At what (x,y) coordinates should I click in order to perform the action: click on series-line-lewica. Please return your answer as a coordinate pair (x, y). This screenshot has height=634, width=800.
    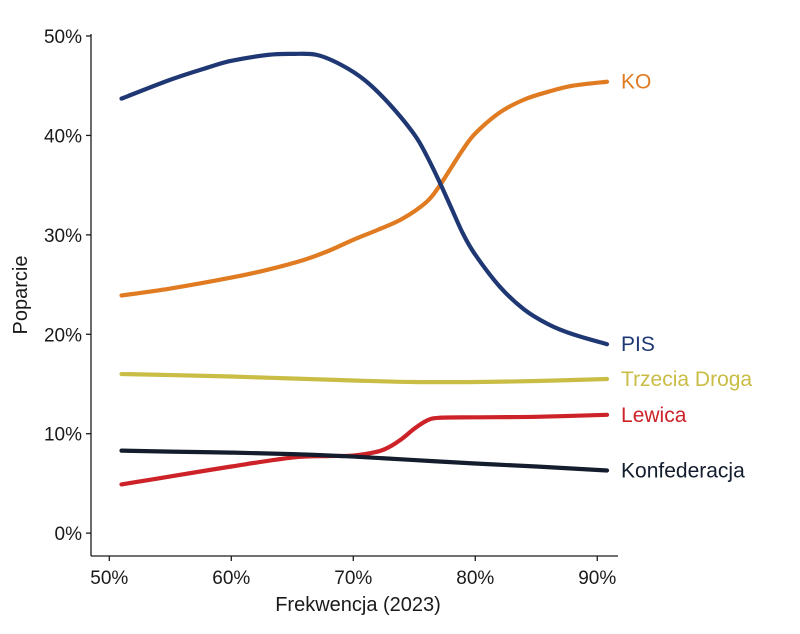
    Looking at the image, I should click on (364, 449).